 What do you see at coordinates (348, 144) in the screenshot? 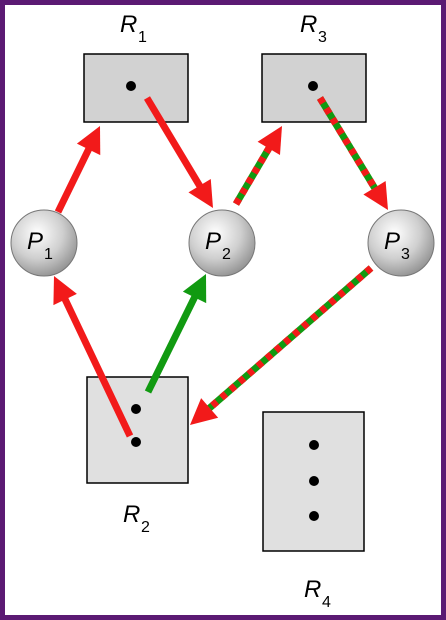
I see `edge-shaft-dash` at bounding box center [348, 144].